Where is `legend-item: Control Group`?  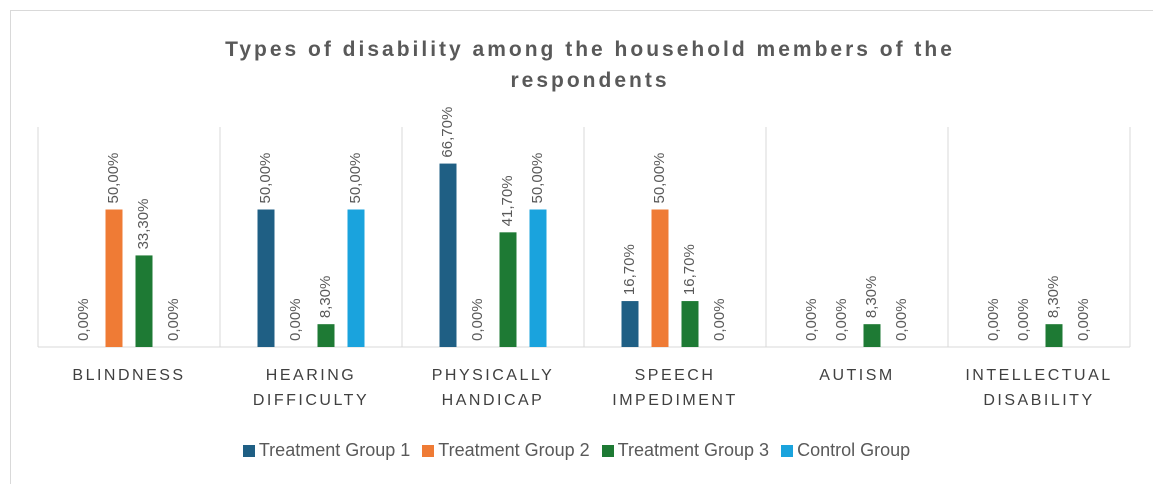 legend-item: Control Group is located at coordinates (845, 450).